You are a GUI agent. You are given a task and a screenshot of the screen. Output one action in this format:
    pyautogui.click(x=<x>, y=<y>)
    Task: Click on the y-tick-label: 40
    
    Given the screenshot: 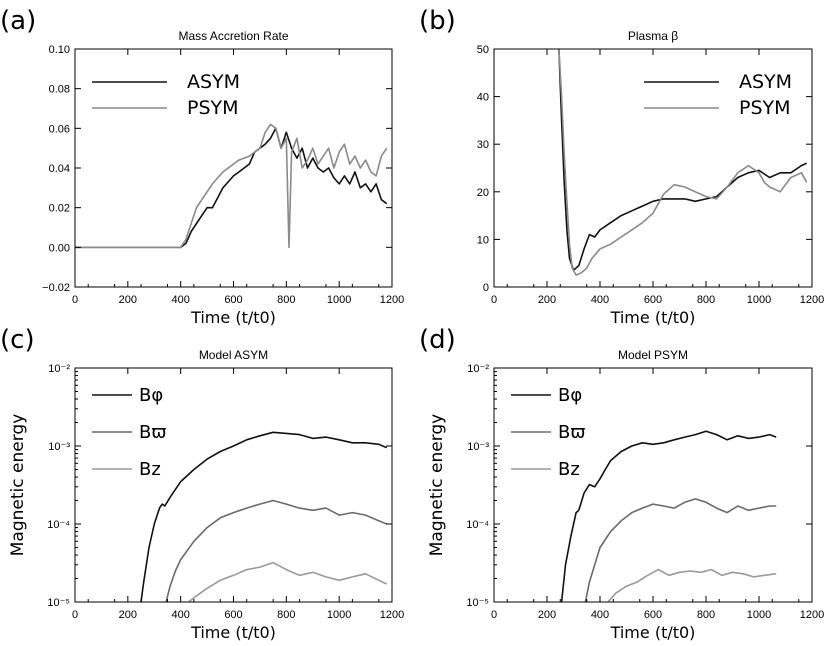 What is the action you would take?
    pyautogui.click(x=483, y=98)
    